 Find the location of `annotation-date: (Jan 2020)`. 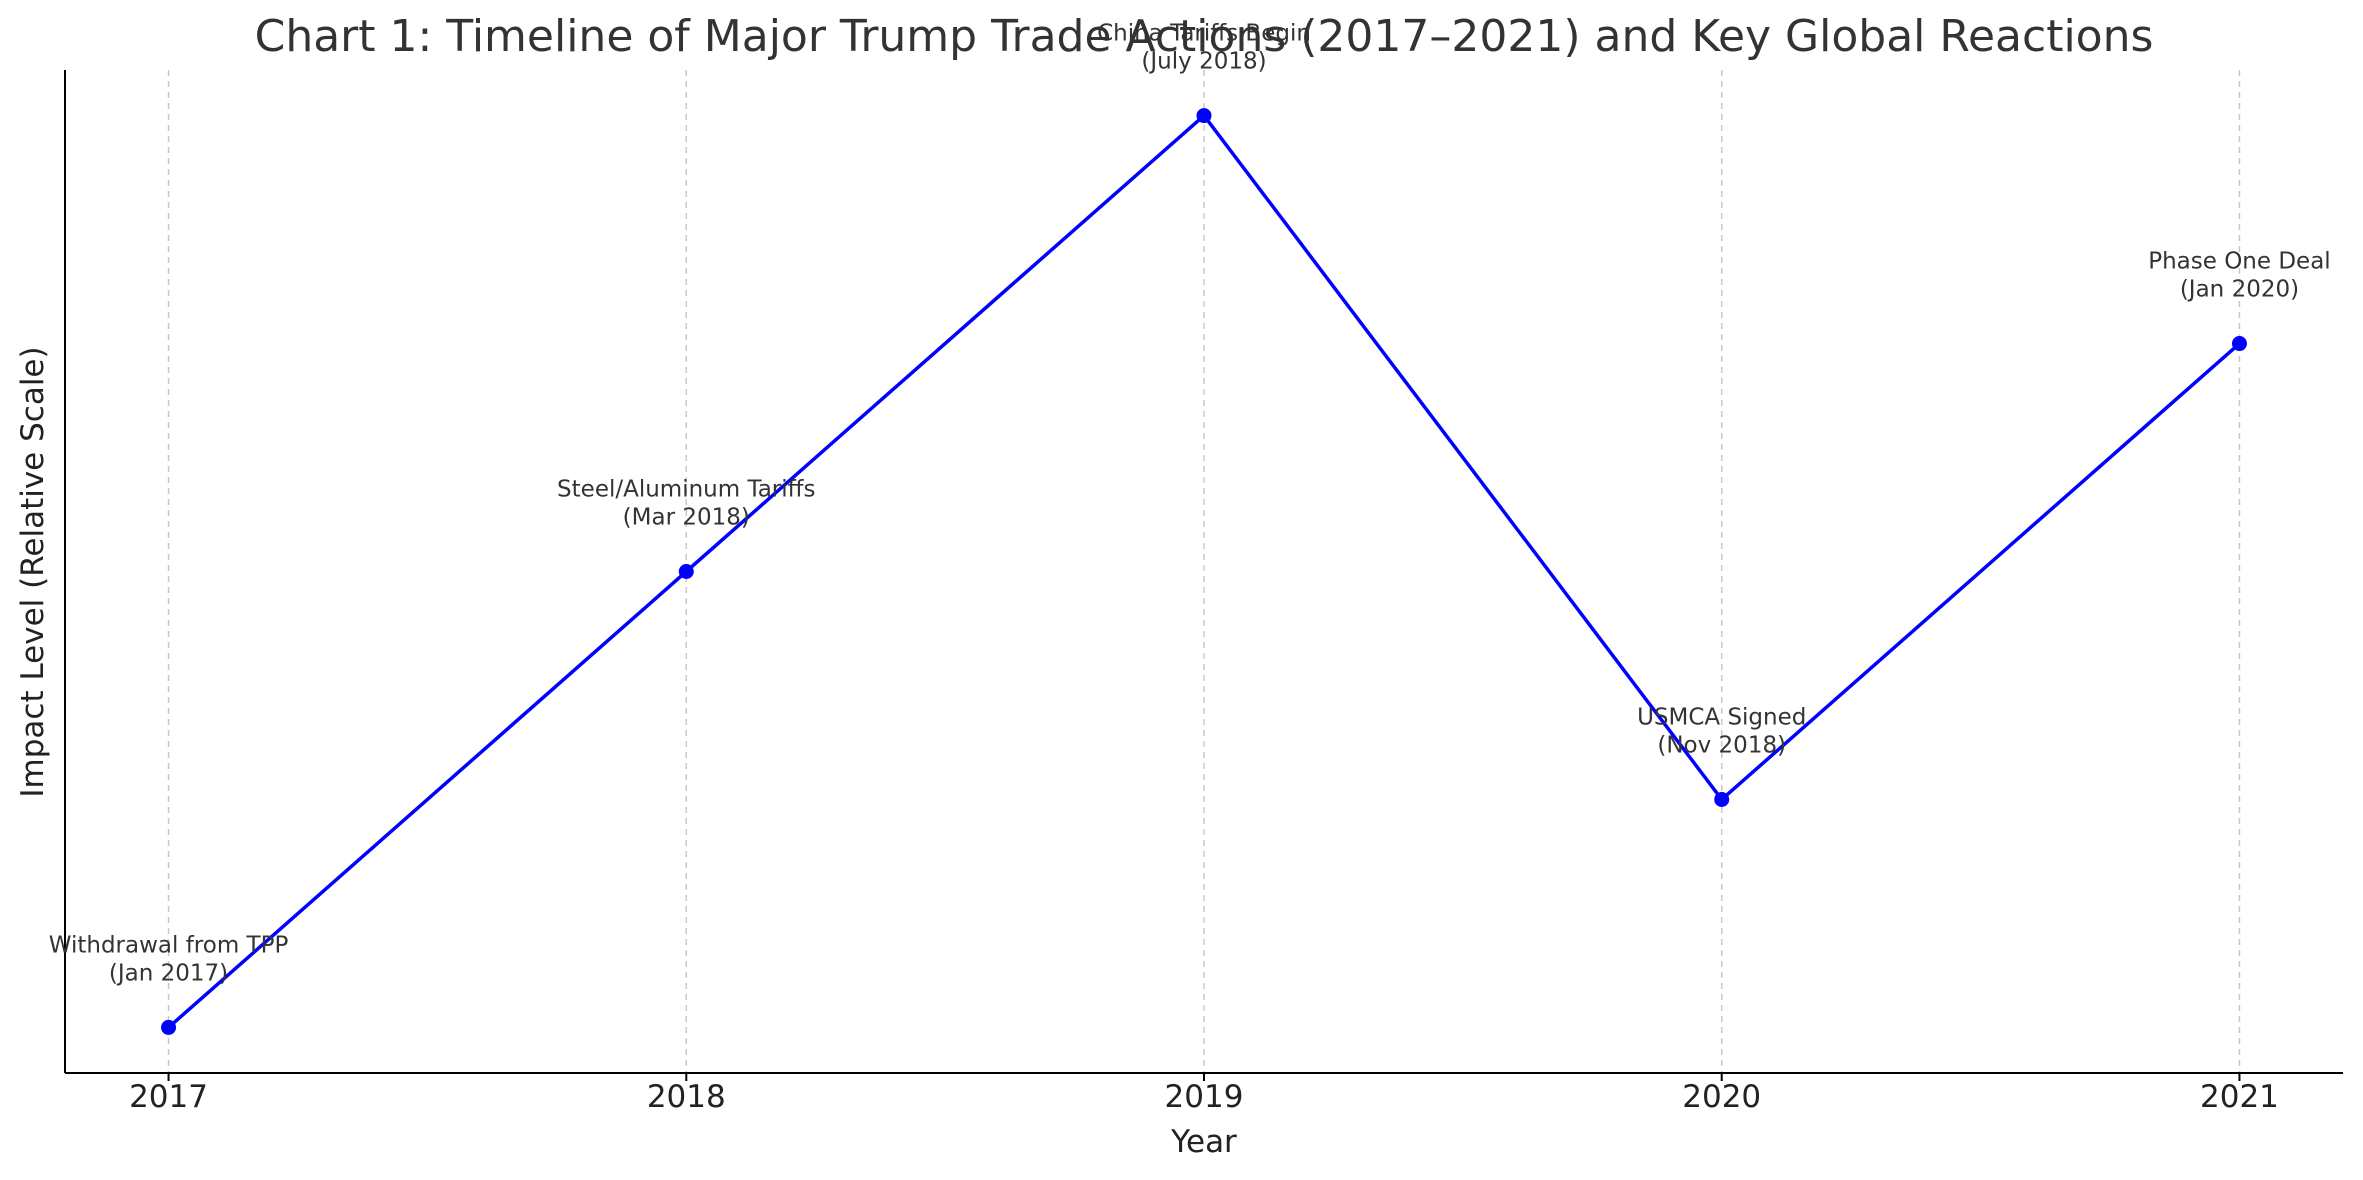

annotation-date: (Jan 2020) is located at coordinates (2239, 290).